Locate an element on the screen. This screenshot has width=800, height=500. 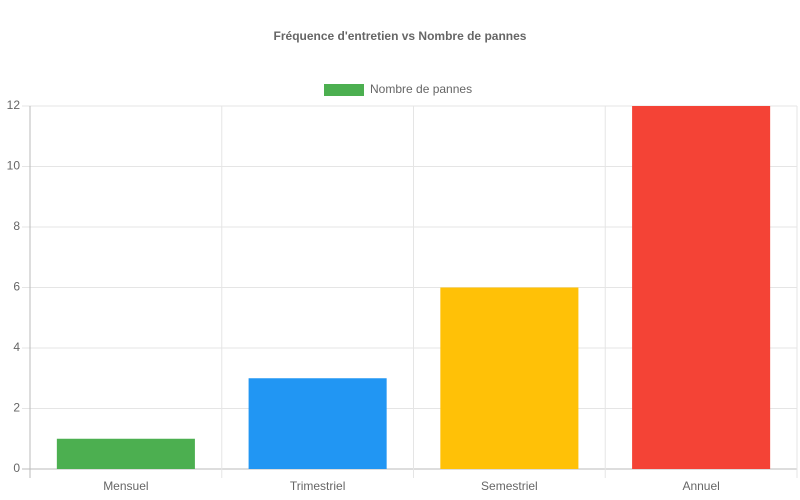
legend-swatch is located at coordinates (344, 90).